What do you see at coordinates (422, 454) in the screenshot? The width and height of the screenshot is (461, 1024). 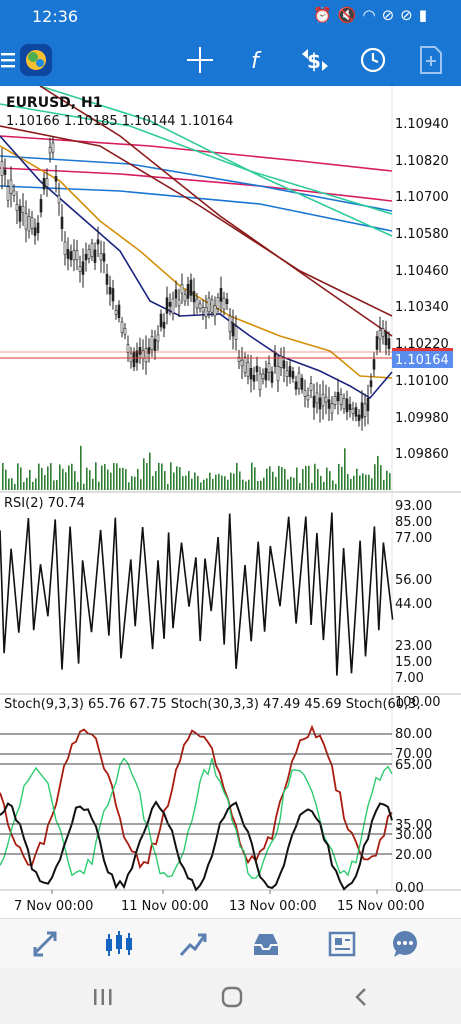 I see `price-tick: 1.09860` at bounding box center [422, 454].